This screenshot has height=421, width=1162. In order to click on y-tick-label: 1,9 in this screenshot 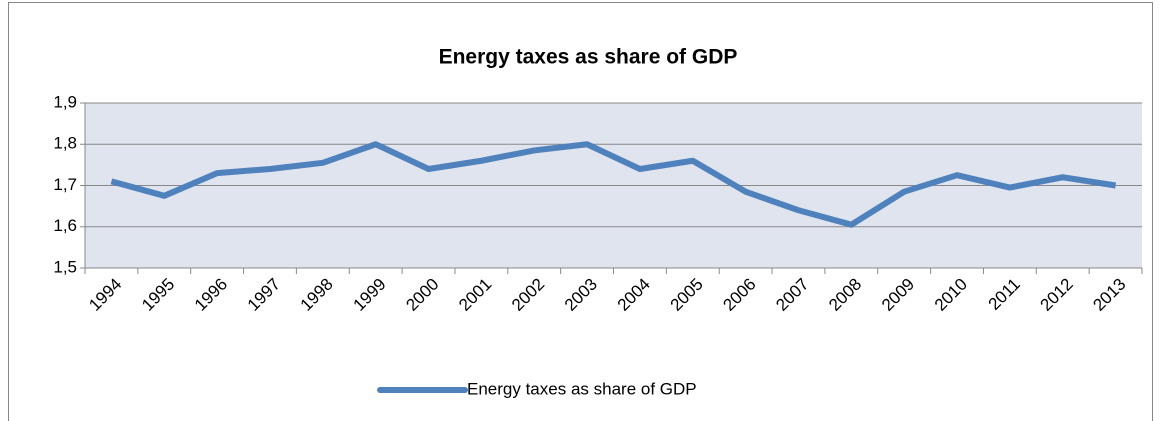, I will do `click(65, 101)`.